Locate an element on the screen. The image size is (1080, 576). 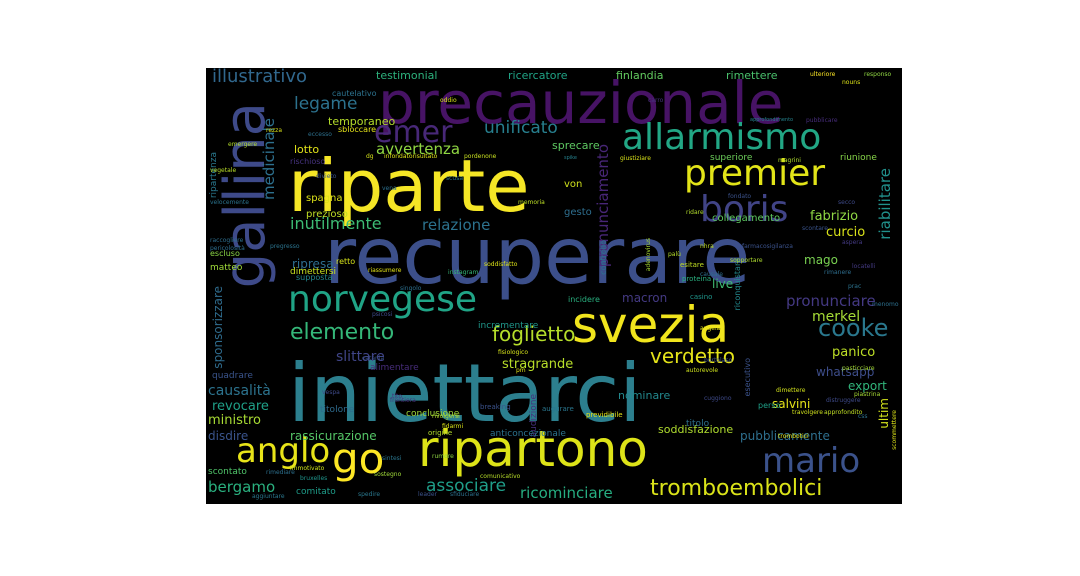
word: associare is located at coordinates (466, 486).